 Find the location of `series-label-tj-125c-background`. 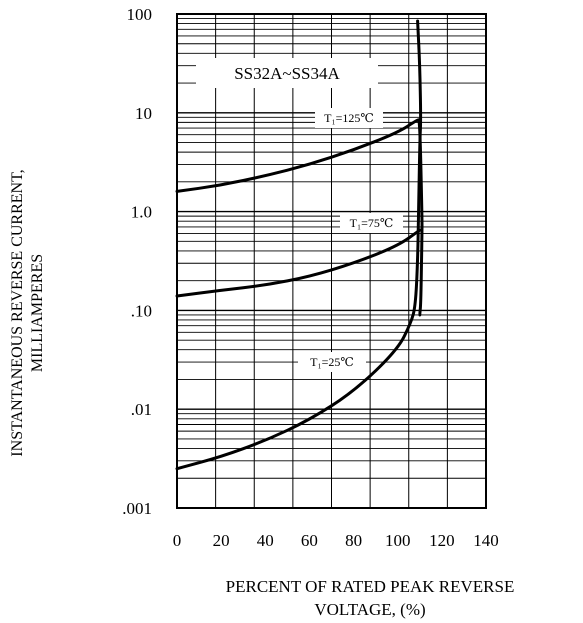

series-label-tj-125c-background is located at coordinates (349, 118).